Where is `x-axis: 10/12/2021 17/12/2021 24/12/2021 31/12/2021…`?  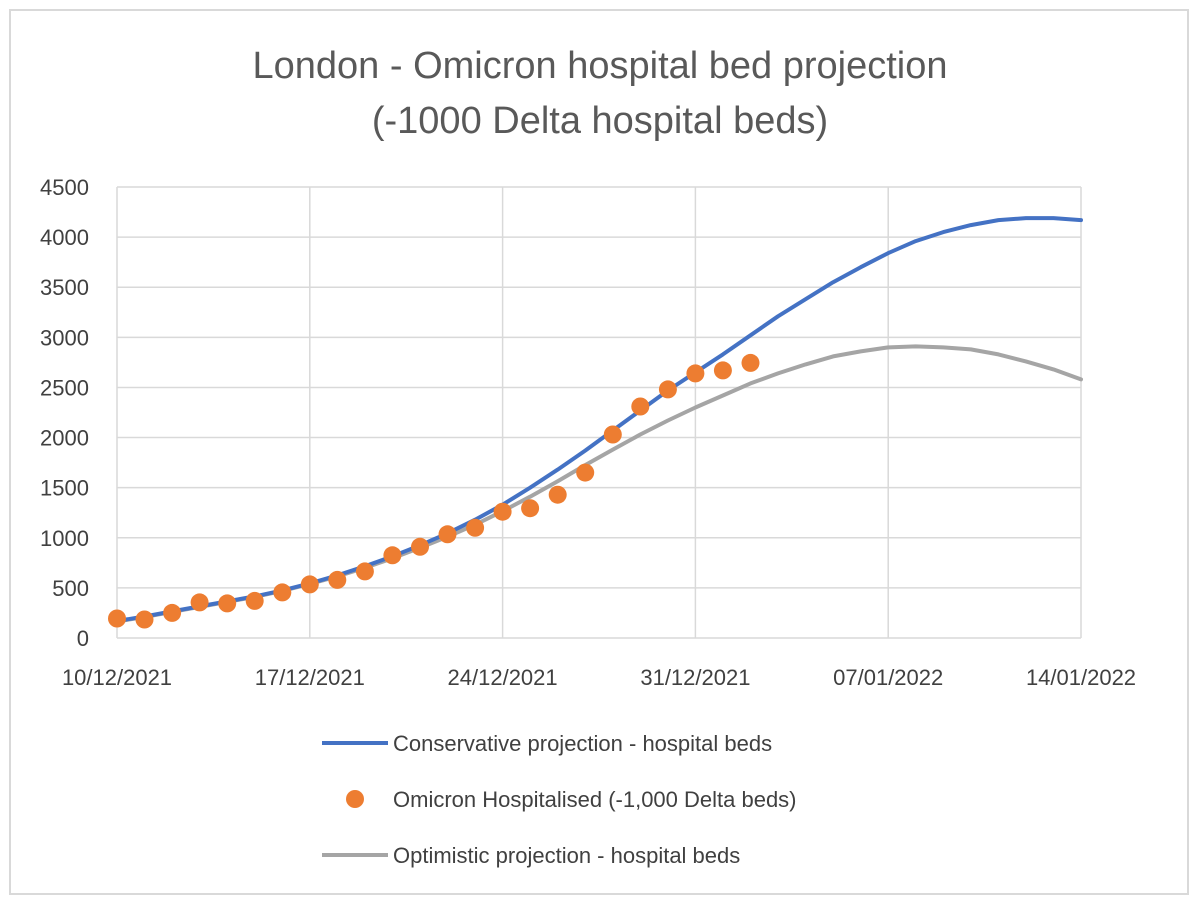
x-axis: 10/12/2021 17/12/2021 24/12/2021 31/12/2021… is located at coordinates (599, 663).